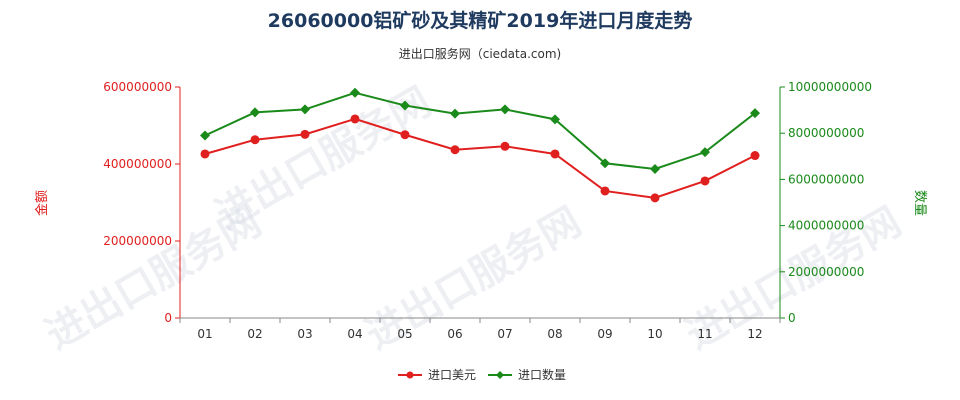  What do you see at coordinates (482, 374) in the screenshot?
I see `legend: 进口美元 进口数量` at bounding box center [482, 374].